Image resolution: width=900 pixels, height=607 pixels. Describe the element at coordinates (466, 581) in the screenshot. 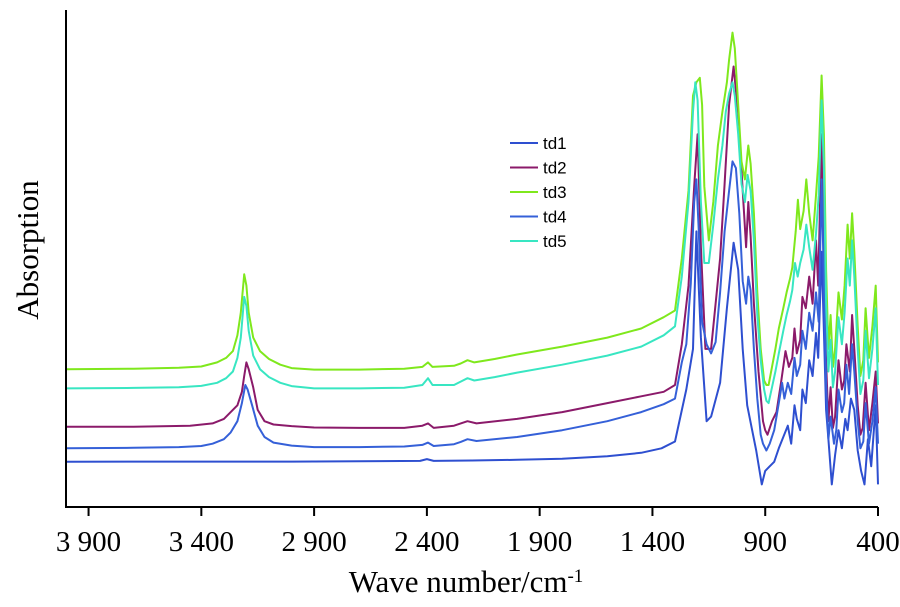

I see `x-axis-title: Wave number/cm-1` at that location.